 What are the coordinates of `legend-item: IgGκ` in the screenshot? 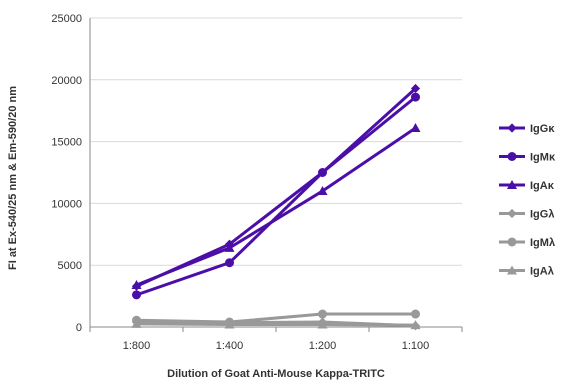 It's located at (527, 129).